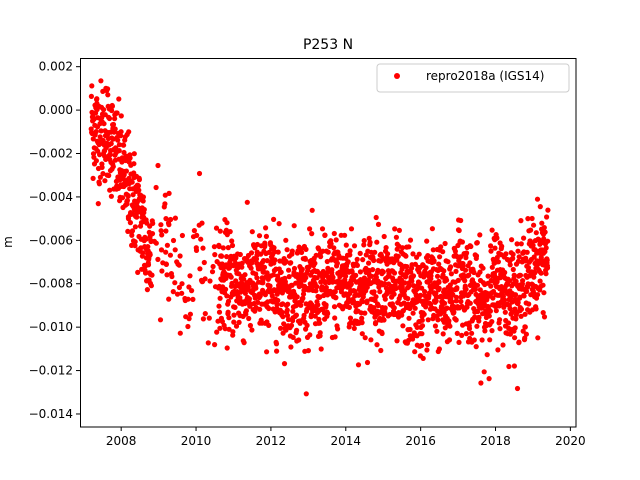  I want to click on x-tick-label: 2012, so click(271, 441).